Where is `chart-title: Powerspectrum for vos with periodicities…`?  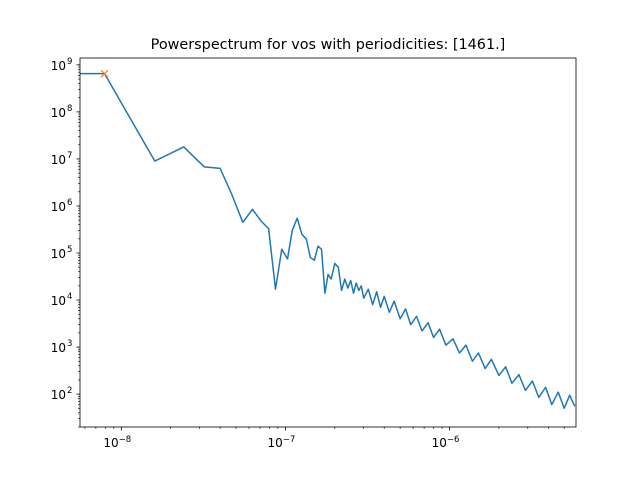
chart-title: Powerspectrum for vos with periodicities… is located at coordinates (328, 45).